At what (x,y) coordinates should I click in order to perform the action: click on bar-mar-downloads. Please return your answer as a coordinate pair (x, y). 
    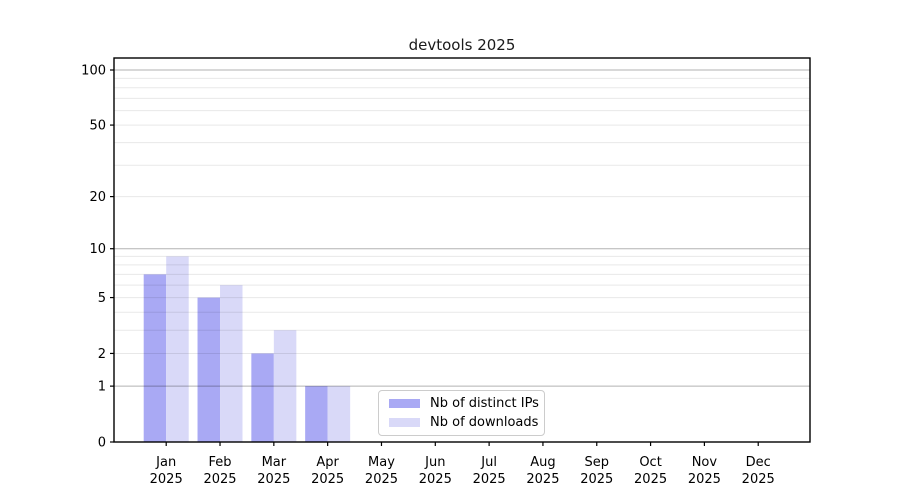
    Looking at the image, I should click on (285, 386).